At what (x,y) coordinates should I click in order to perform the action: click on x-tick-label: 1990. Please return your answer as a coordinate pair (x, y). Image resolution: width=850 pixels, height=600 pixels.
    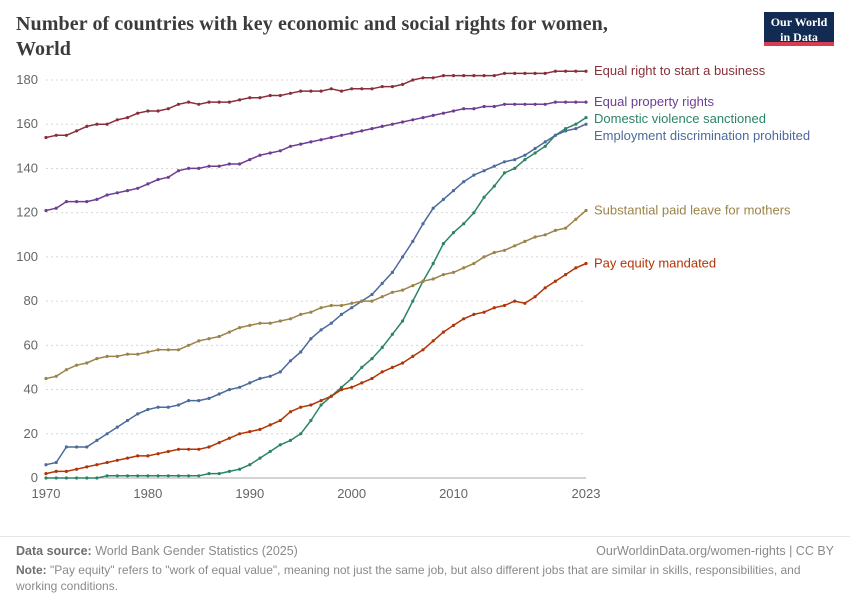
    Looking at the image, I should click on (249, 493).